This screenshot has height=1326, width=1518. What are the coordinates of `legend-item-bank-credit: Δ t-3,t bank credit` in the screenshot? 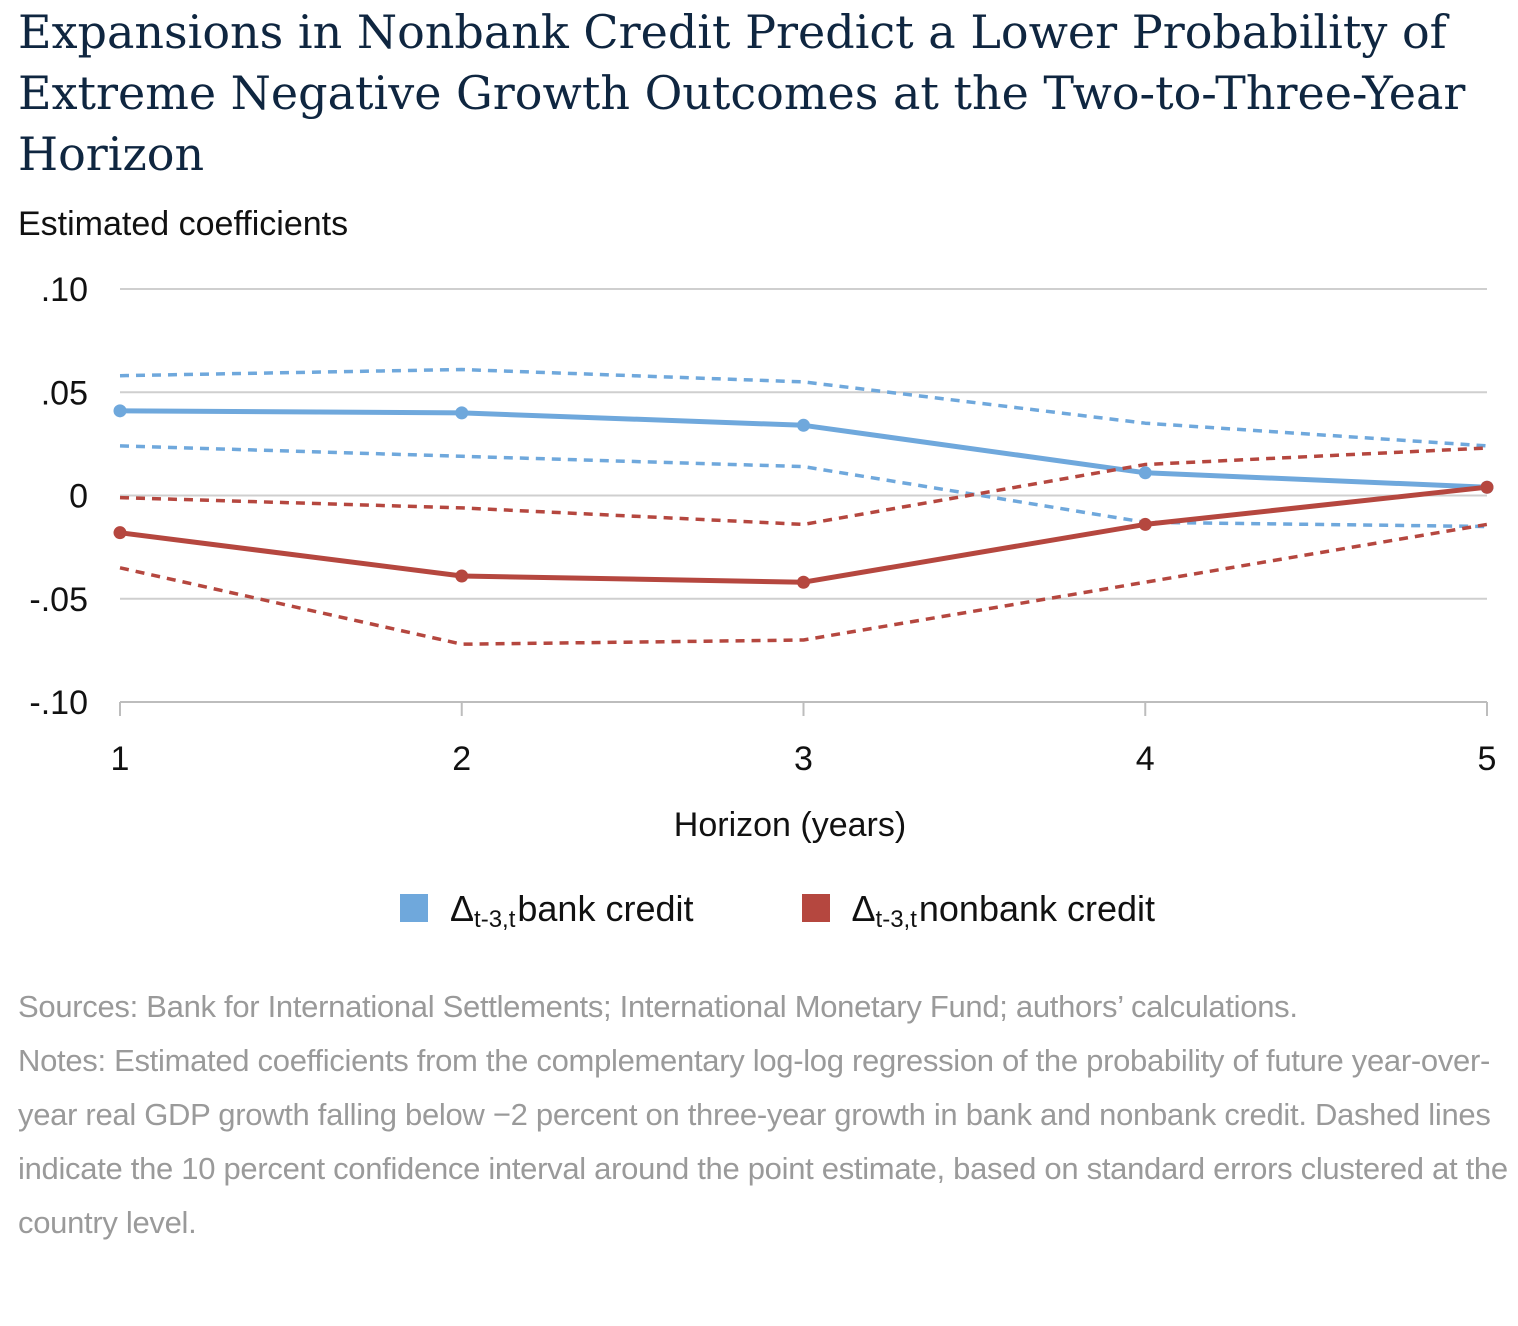 It's located at (547, 910).